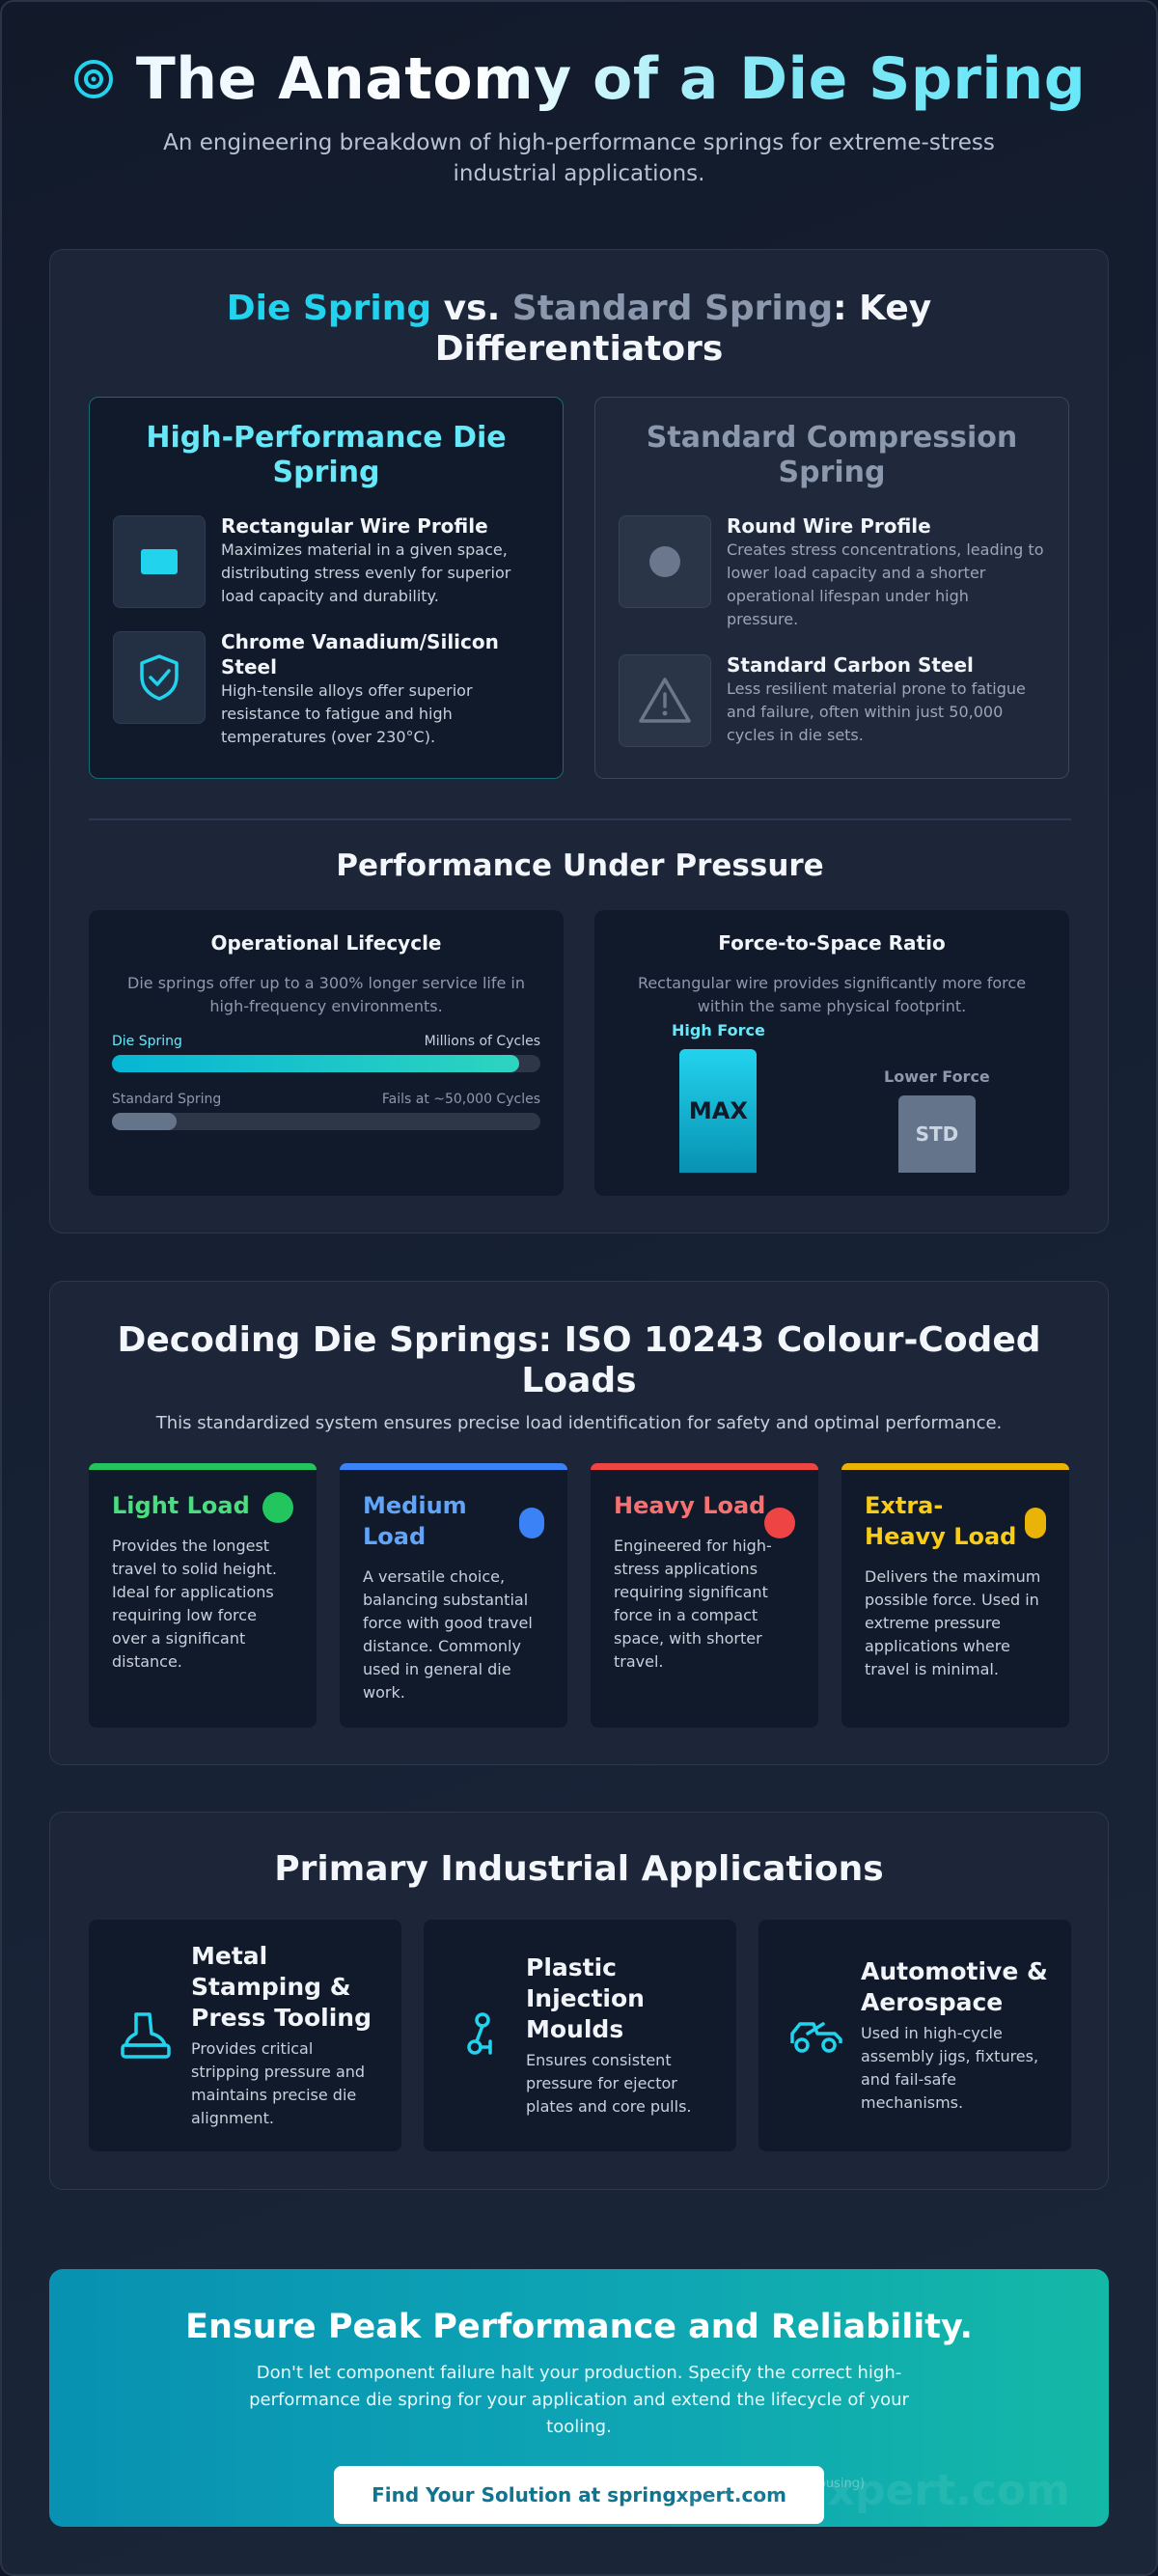 The image size is (1158, 2576). Describe the element at coordinates (611, 79) in the screenshot. I see `page-title-text: The Anatomy of a Die Spring` at that location.